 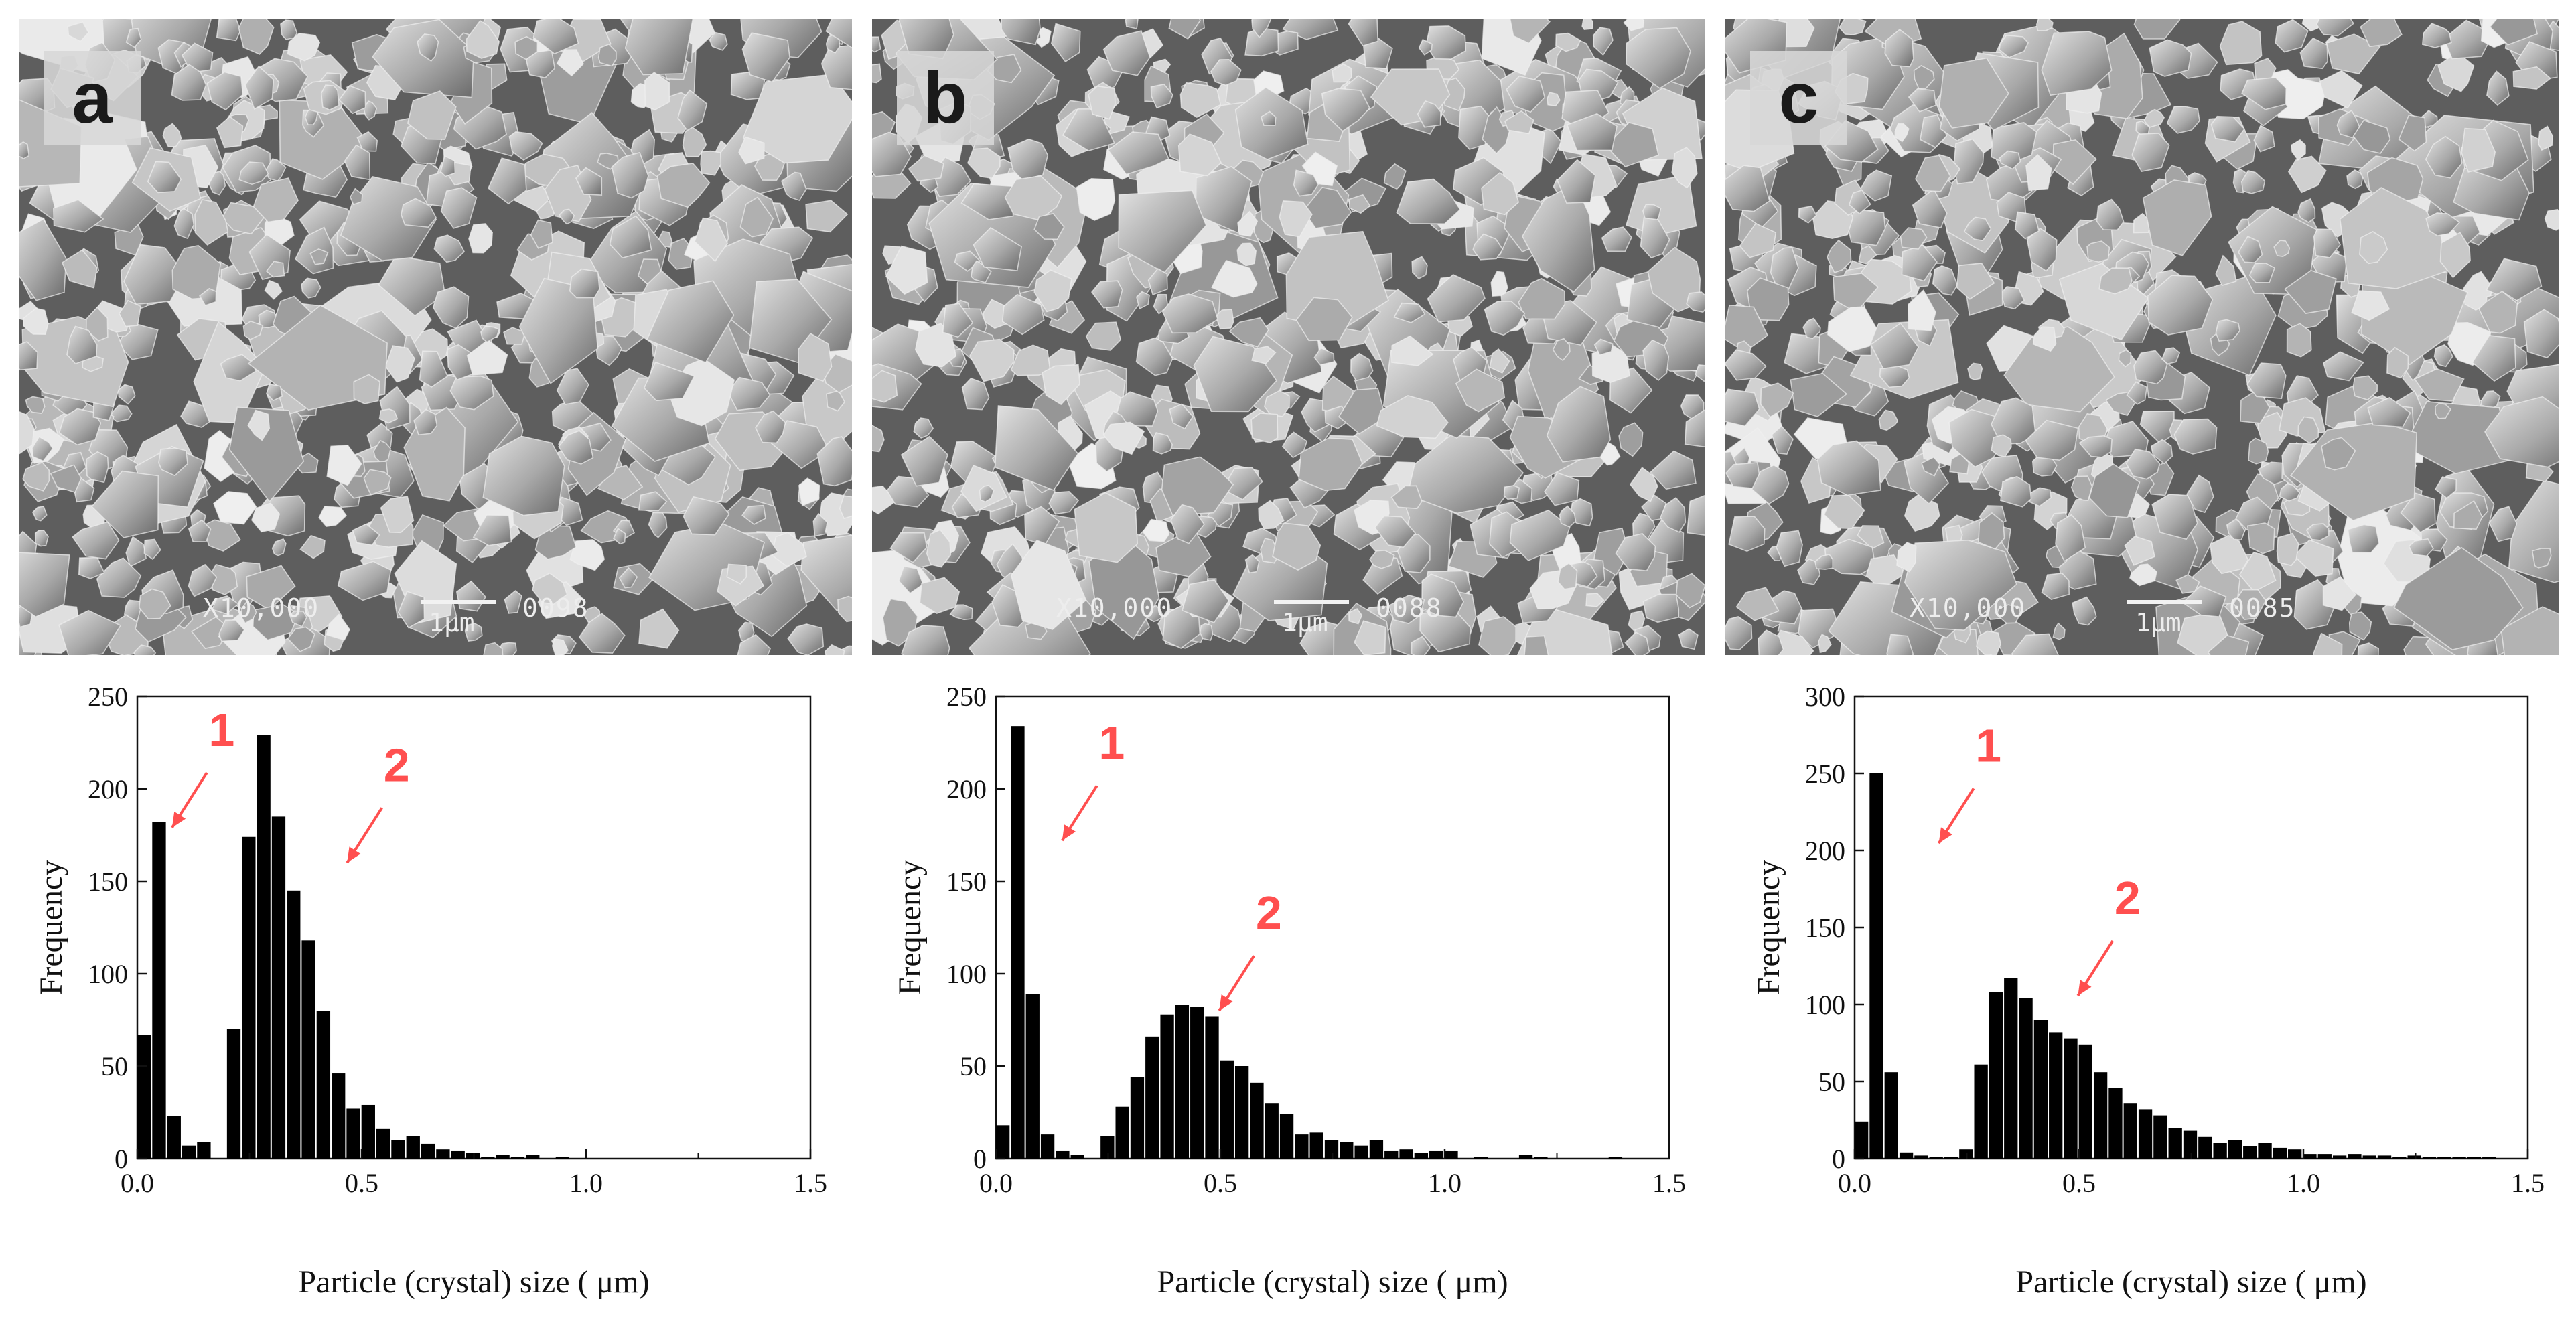 I want to click on panel-label-b: b, so click(x=945, y=98).